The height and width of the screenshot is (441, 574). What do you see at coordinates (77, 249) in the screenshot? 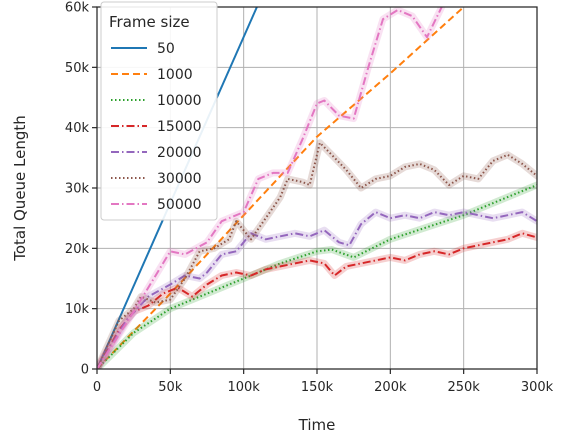
I see `y-tick-label: 20k` at bounding box center [77, 249].